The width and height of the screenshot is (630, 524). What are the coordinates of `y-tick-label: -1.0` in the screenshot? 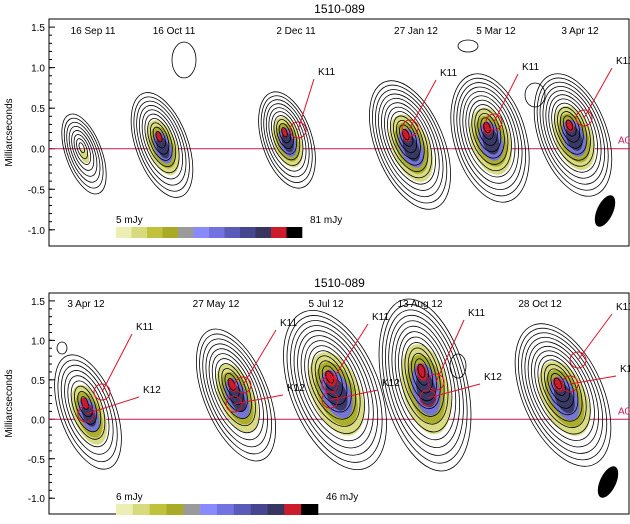 It's located at (37, 499).